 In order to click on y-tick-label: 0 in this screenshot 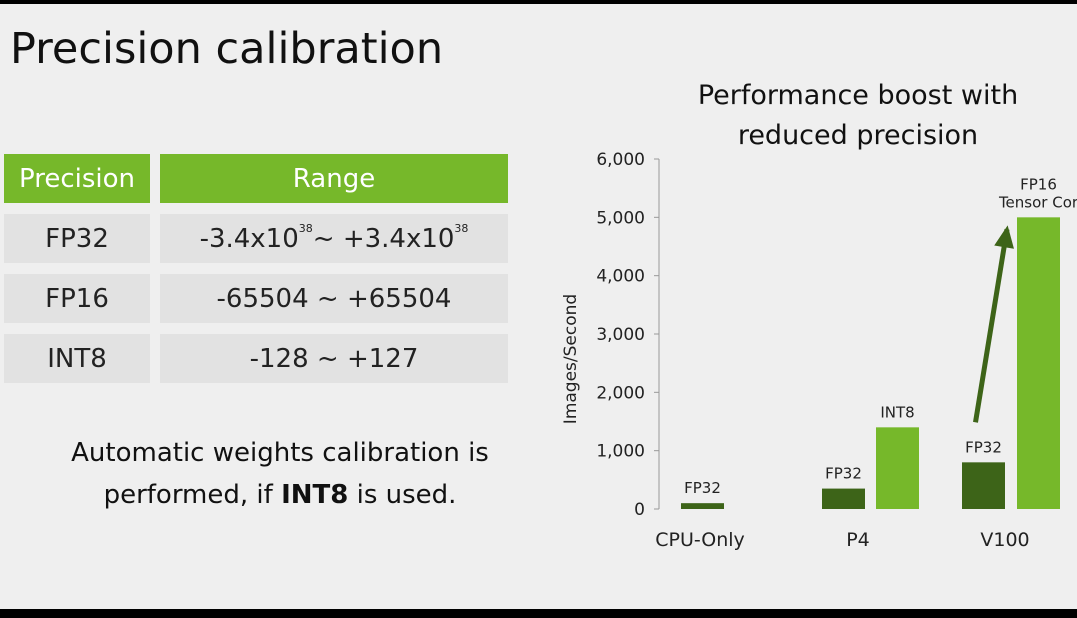, I will do `click(639, 510)`.